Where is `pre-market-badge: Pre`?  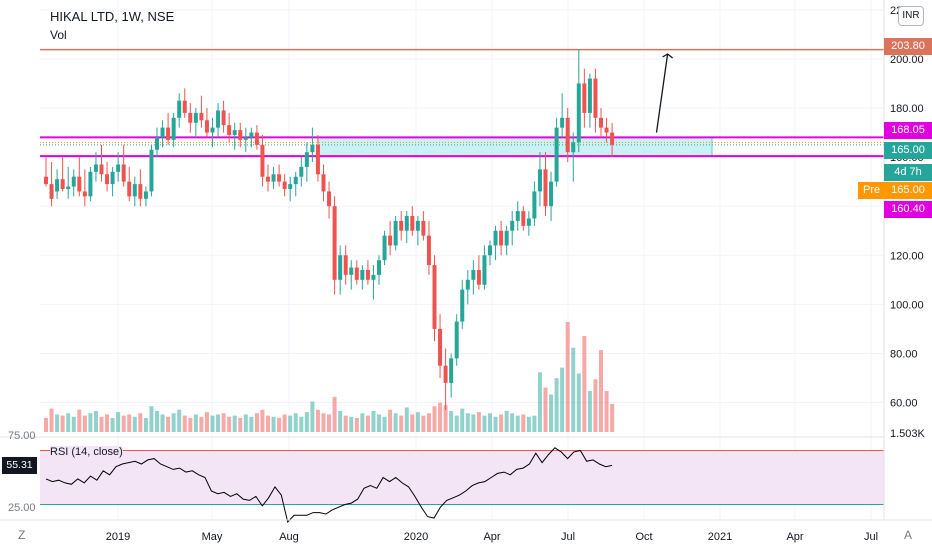 pre-market-badge: Pre is located at coordinates (872, 190).